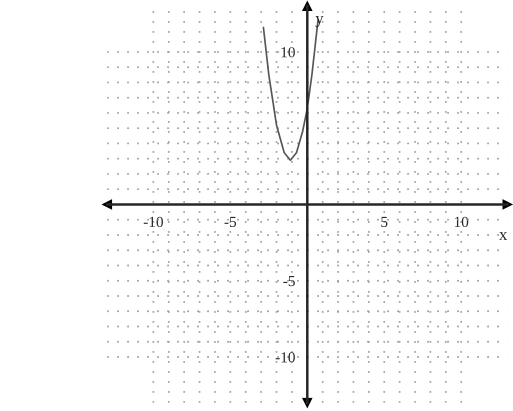 This screenshot has height=411, width=513. Describe the element at coordinates (461, 222) in the screenshot. I see `x-tick-label: 10` at that location.